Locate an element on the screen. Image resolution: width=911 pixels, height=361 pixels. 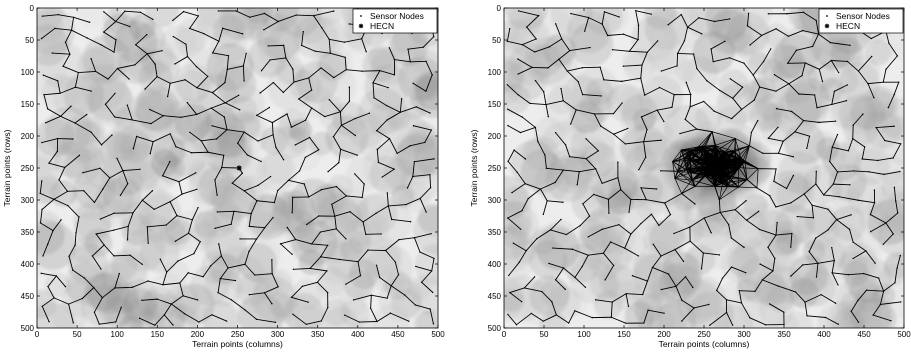
y-tick-label: 0 is located at coordinates (32, 8).